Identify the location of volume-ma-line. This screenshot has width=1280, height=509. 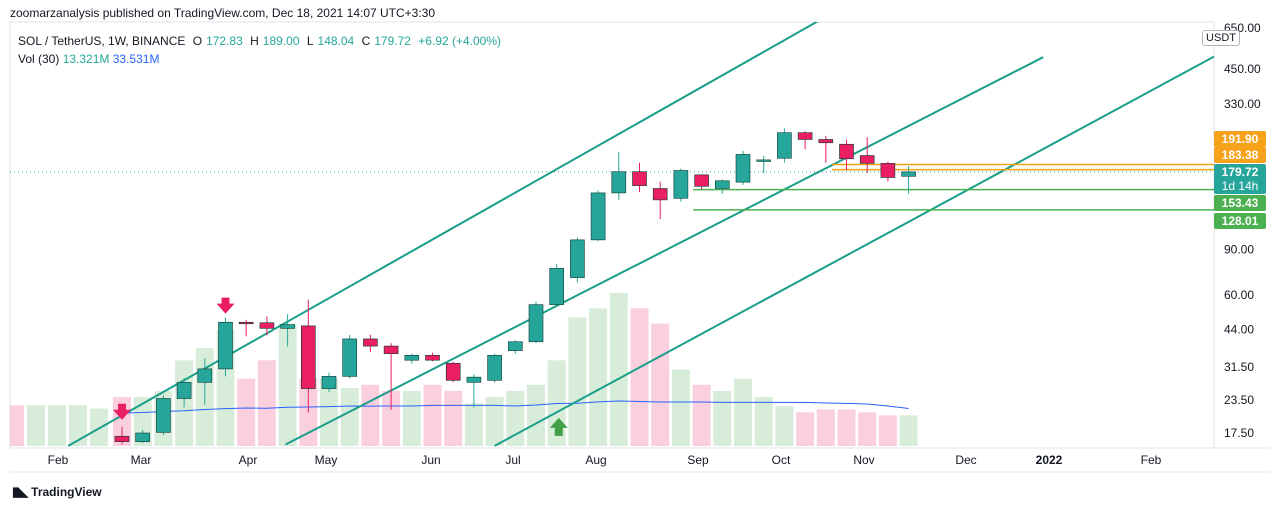
(515, 407).